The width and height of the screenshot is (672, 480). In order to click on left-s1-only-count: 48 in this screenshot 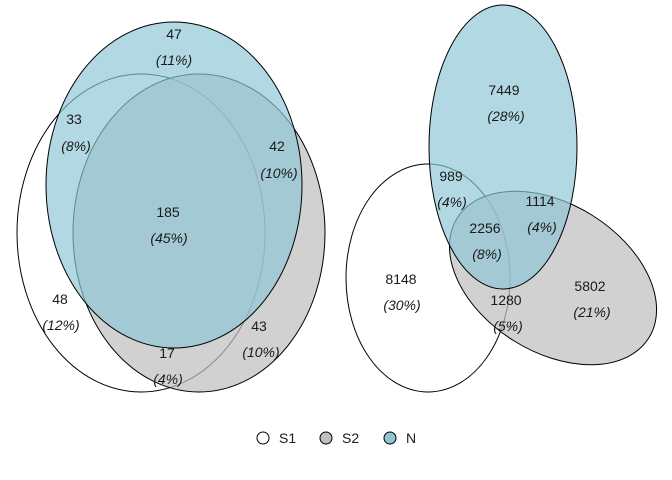, I will do `click(60, 299)`.